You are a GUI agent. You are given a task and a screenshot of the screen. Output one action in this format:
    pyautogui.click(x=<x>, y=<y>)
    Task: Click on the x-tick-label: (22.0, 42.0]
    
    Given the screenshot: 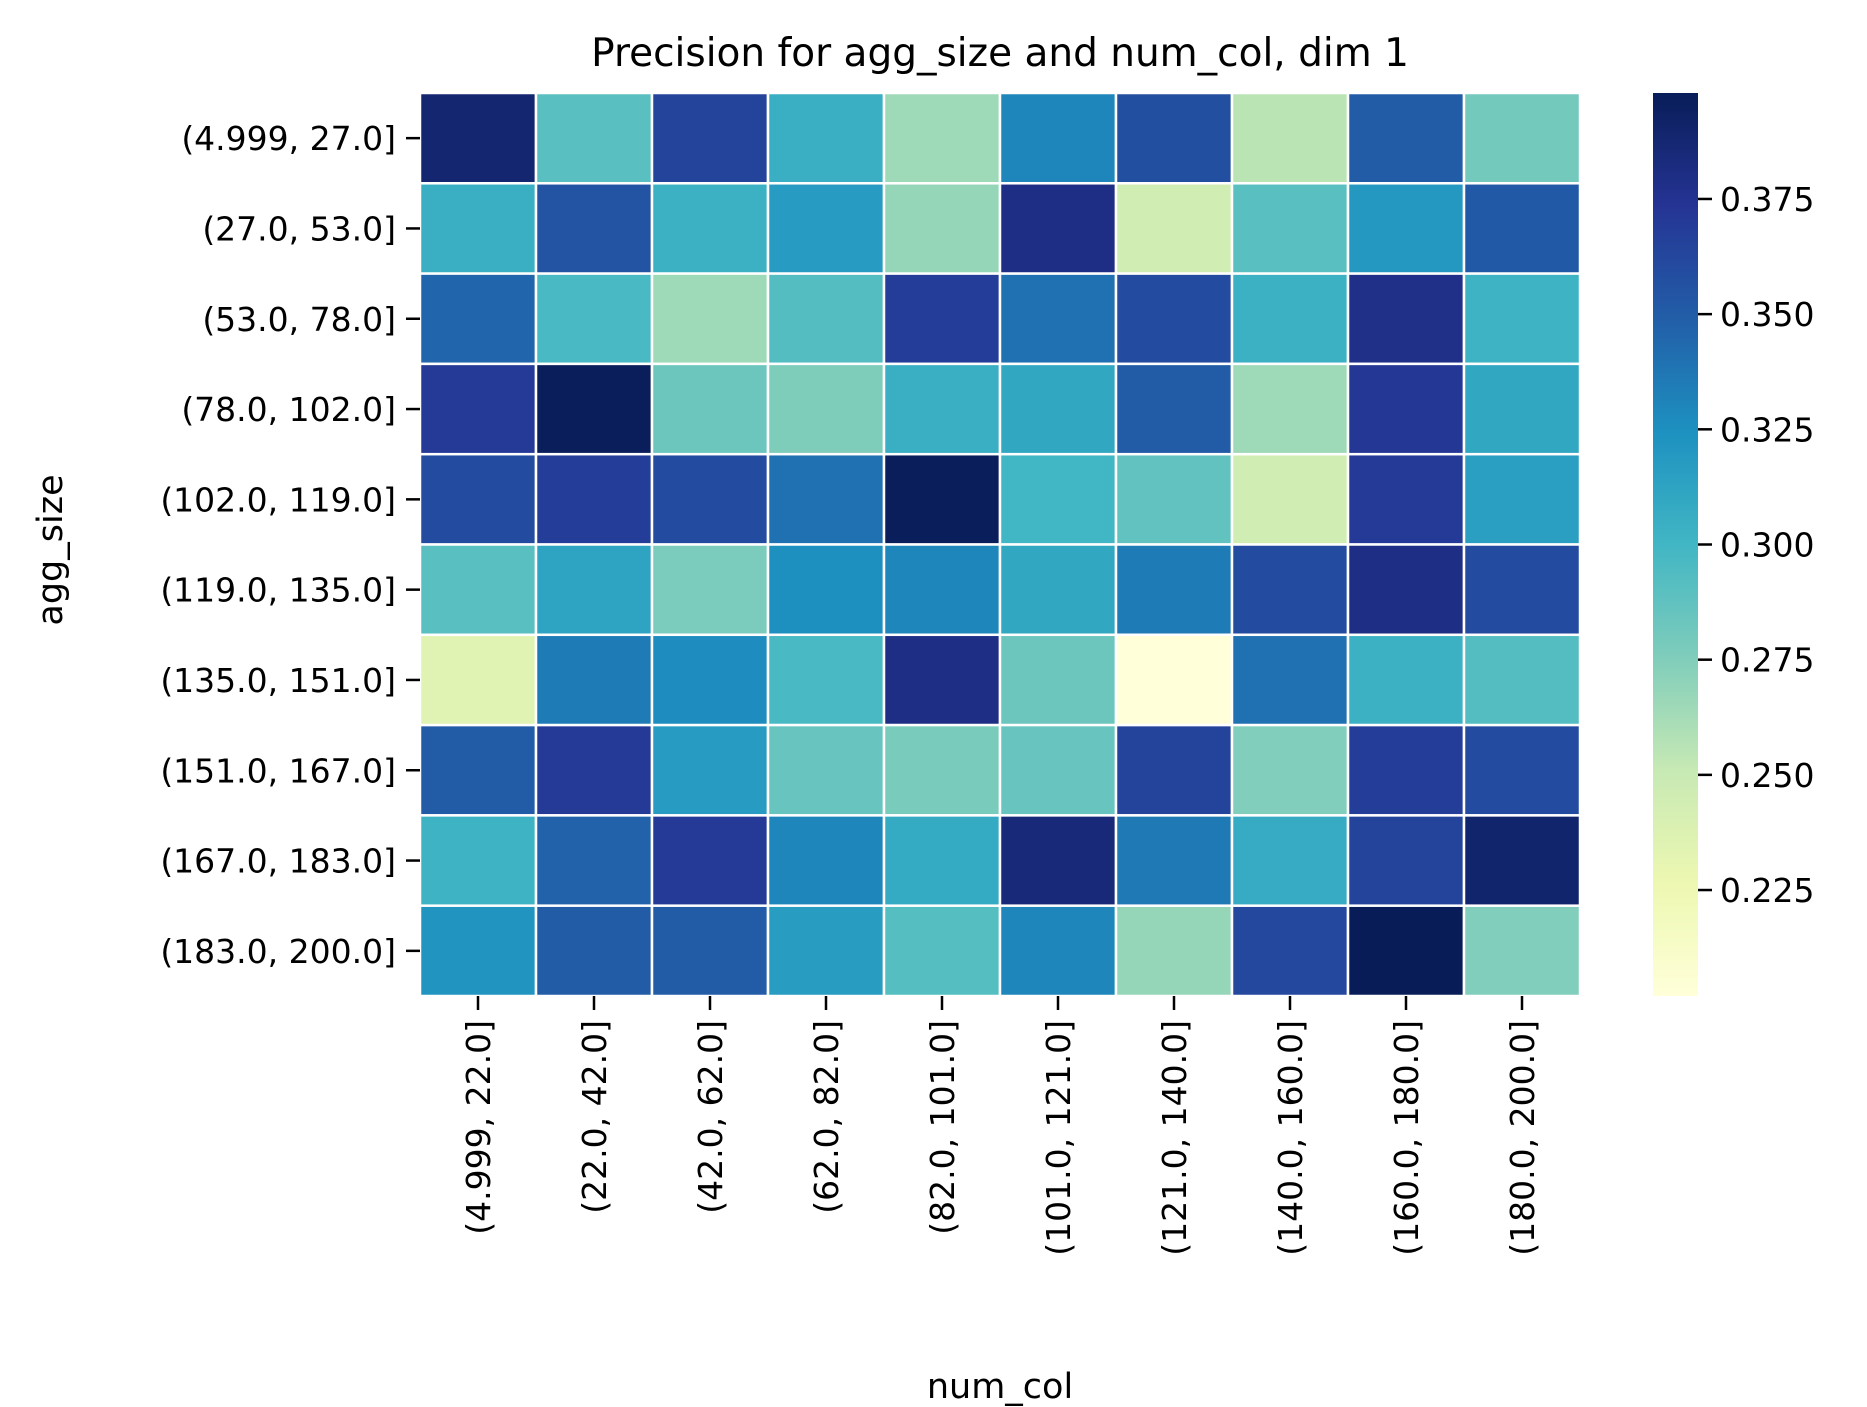 What is the action you would take?
    pyautogui.click(x=594, y=1117)
    